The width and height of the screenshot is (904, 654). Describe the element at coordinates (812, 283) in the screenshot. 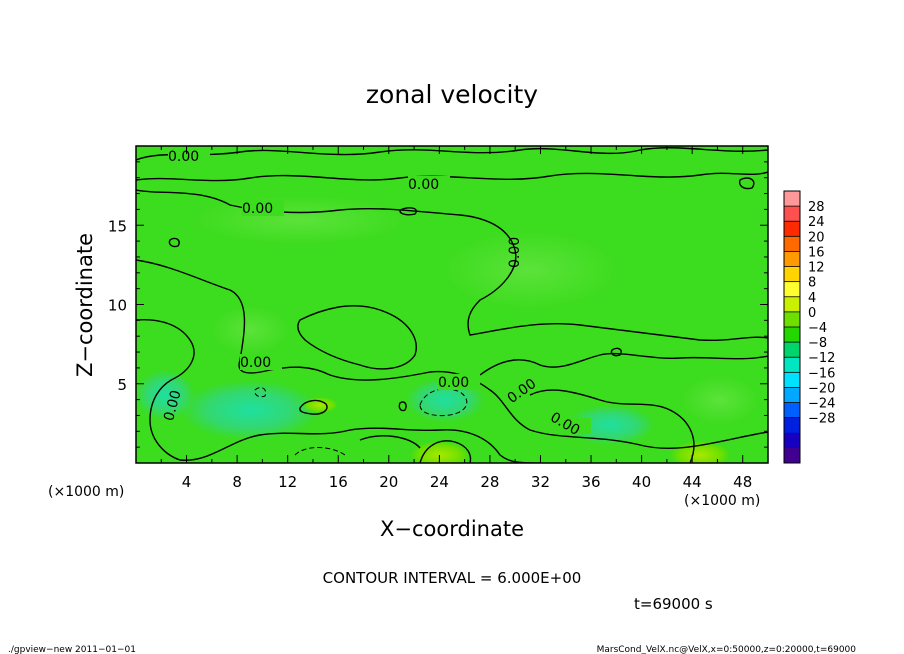

I see `colorbar-label: 8` at that location.